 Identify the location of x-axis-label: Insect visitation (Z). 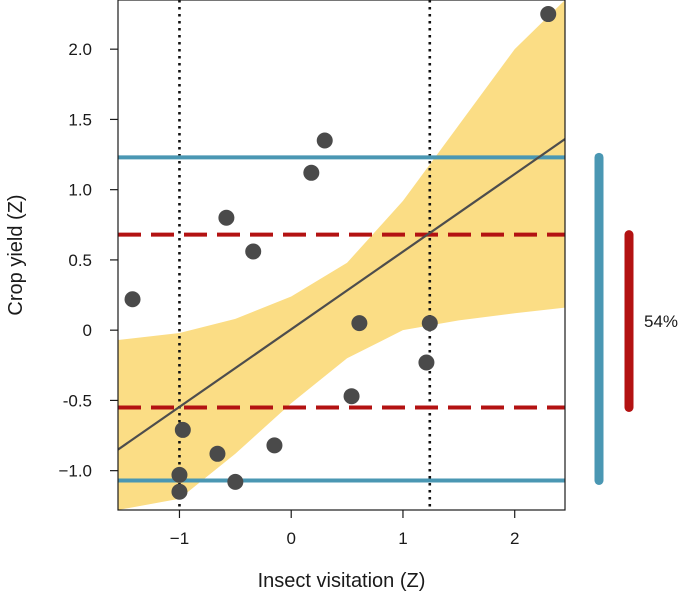
(342, 581).